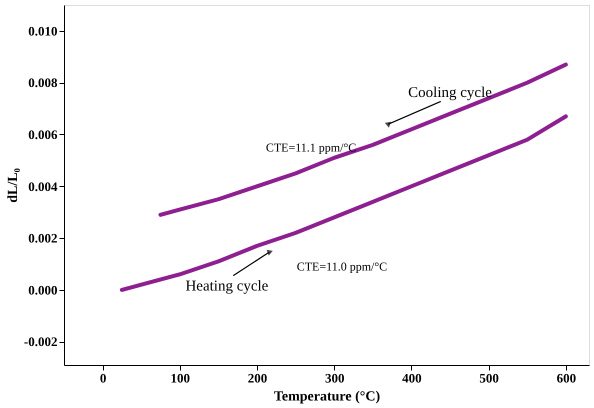 This screenshot has width=594, height=408. I want to click on annotation: Heating cycle, so click(227, 286).